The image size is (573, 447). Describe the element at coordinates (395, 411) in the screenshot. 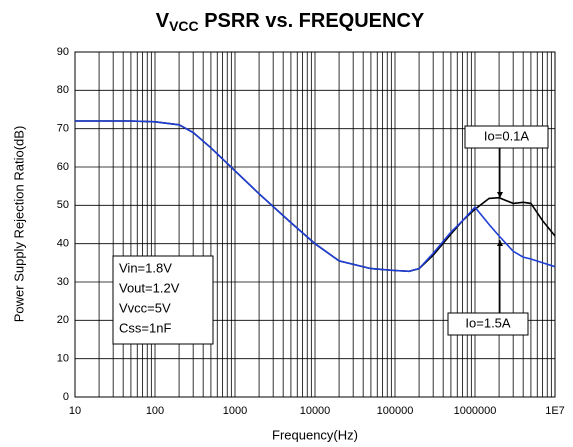

I see `x-tick-label: 100000` at that location.